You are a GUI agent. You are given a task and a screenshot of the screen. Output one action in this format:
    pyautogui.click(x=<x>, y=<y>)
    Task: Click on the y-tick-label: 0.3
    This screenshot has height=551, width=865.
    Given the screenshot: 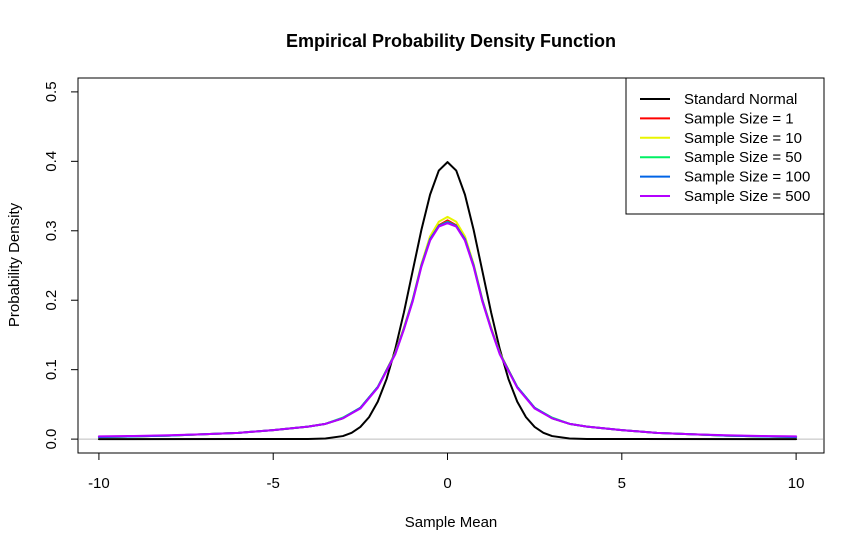 What is the action you would take?
    pyautogui.click(x=51, y=230)
    